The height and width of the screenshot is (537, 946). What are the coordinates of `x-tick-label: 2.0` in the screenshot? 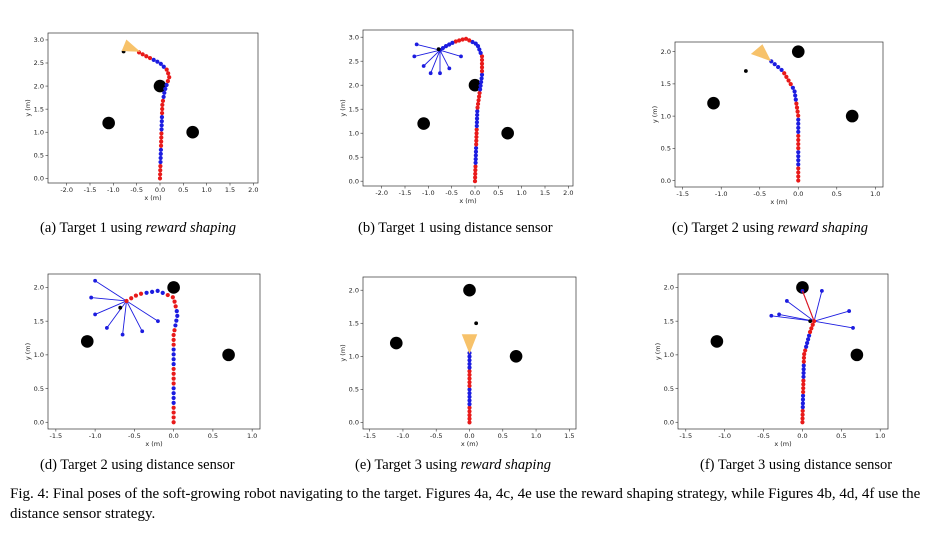 It's located at (568, 193).